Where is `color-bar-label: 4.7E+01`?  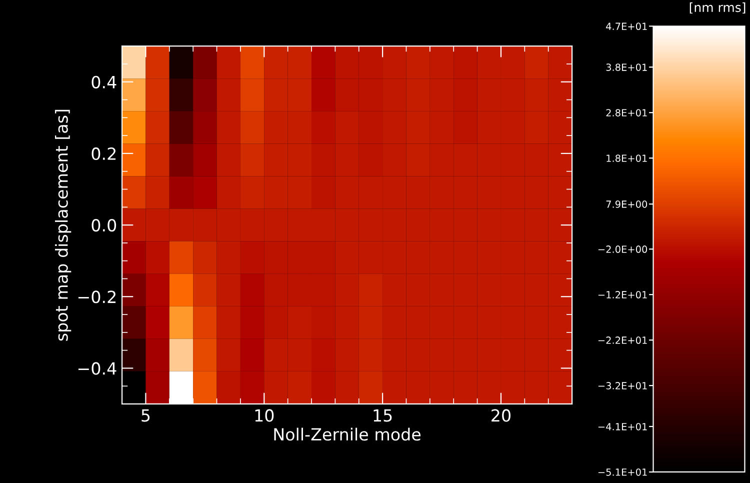
color-bar-label: 4.7E+01 is located at coordinates (626, 26).